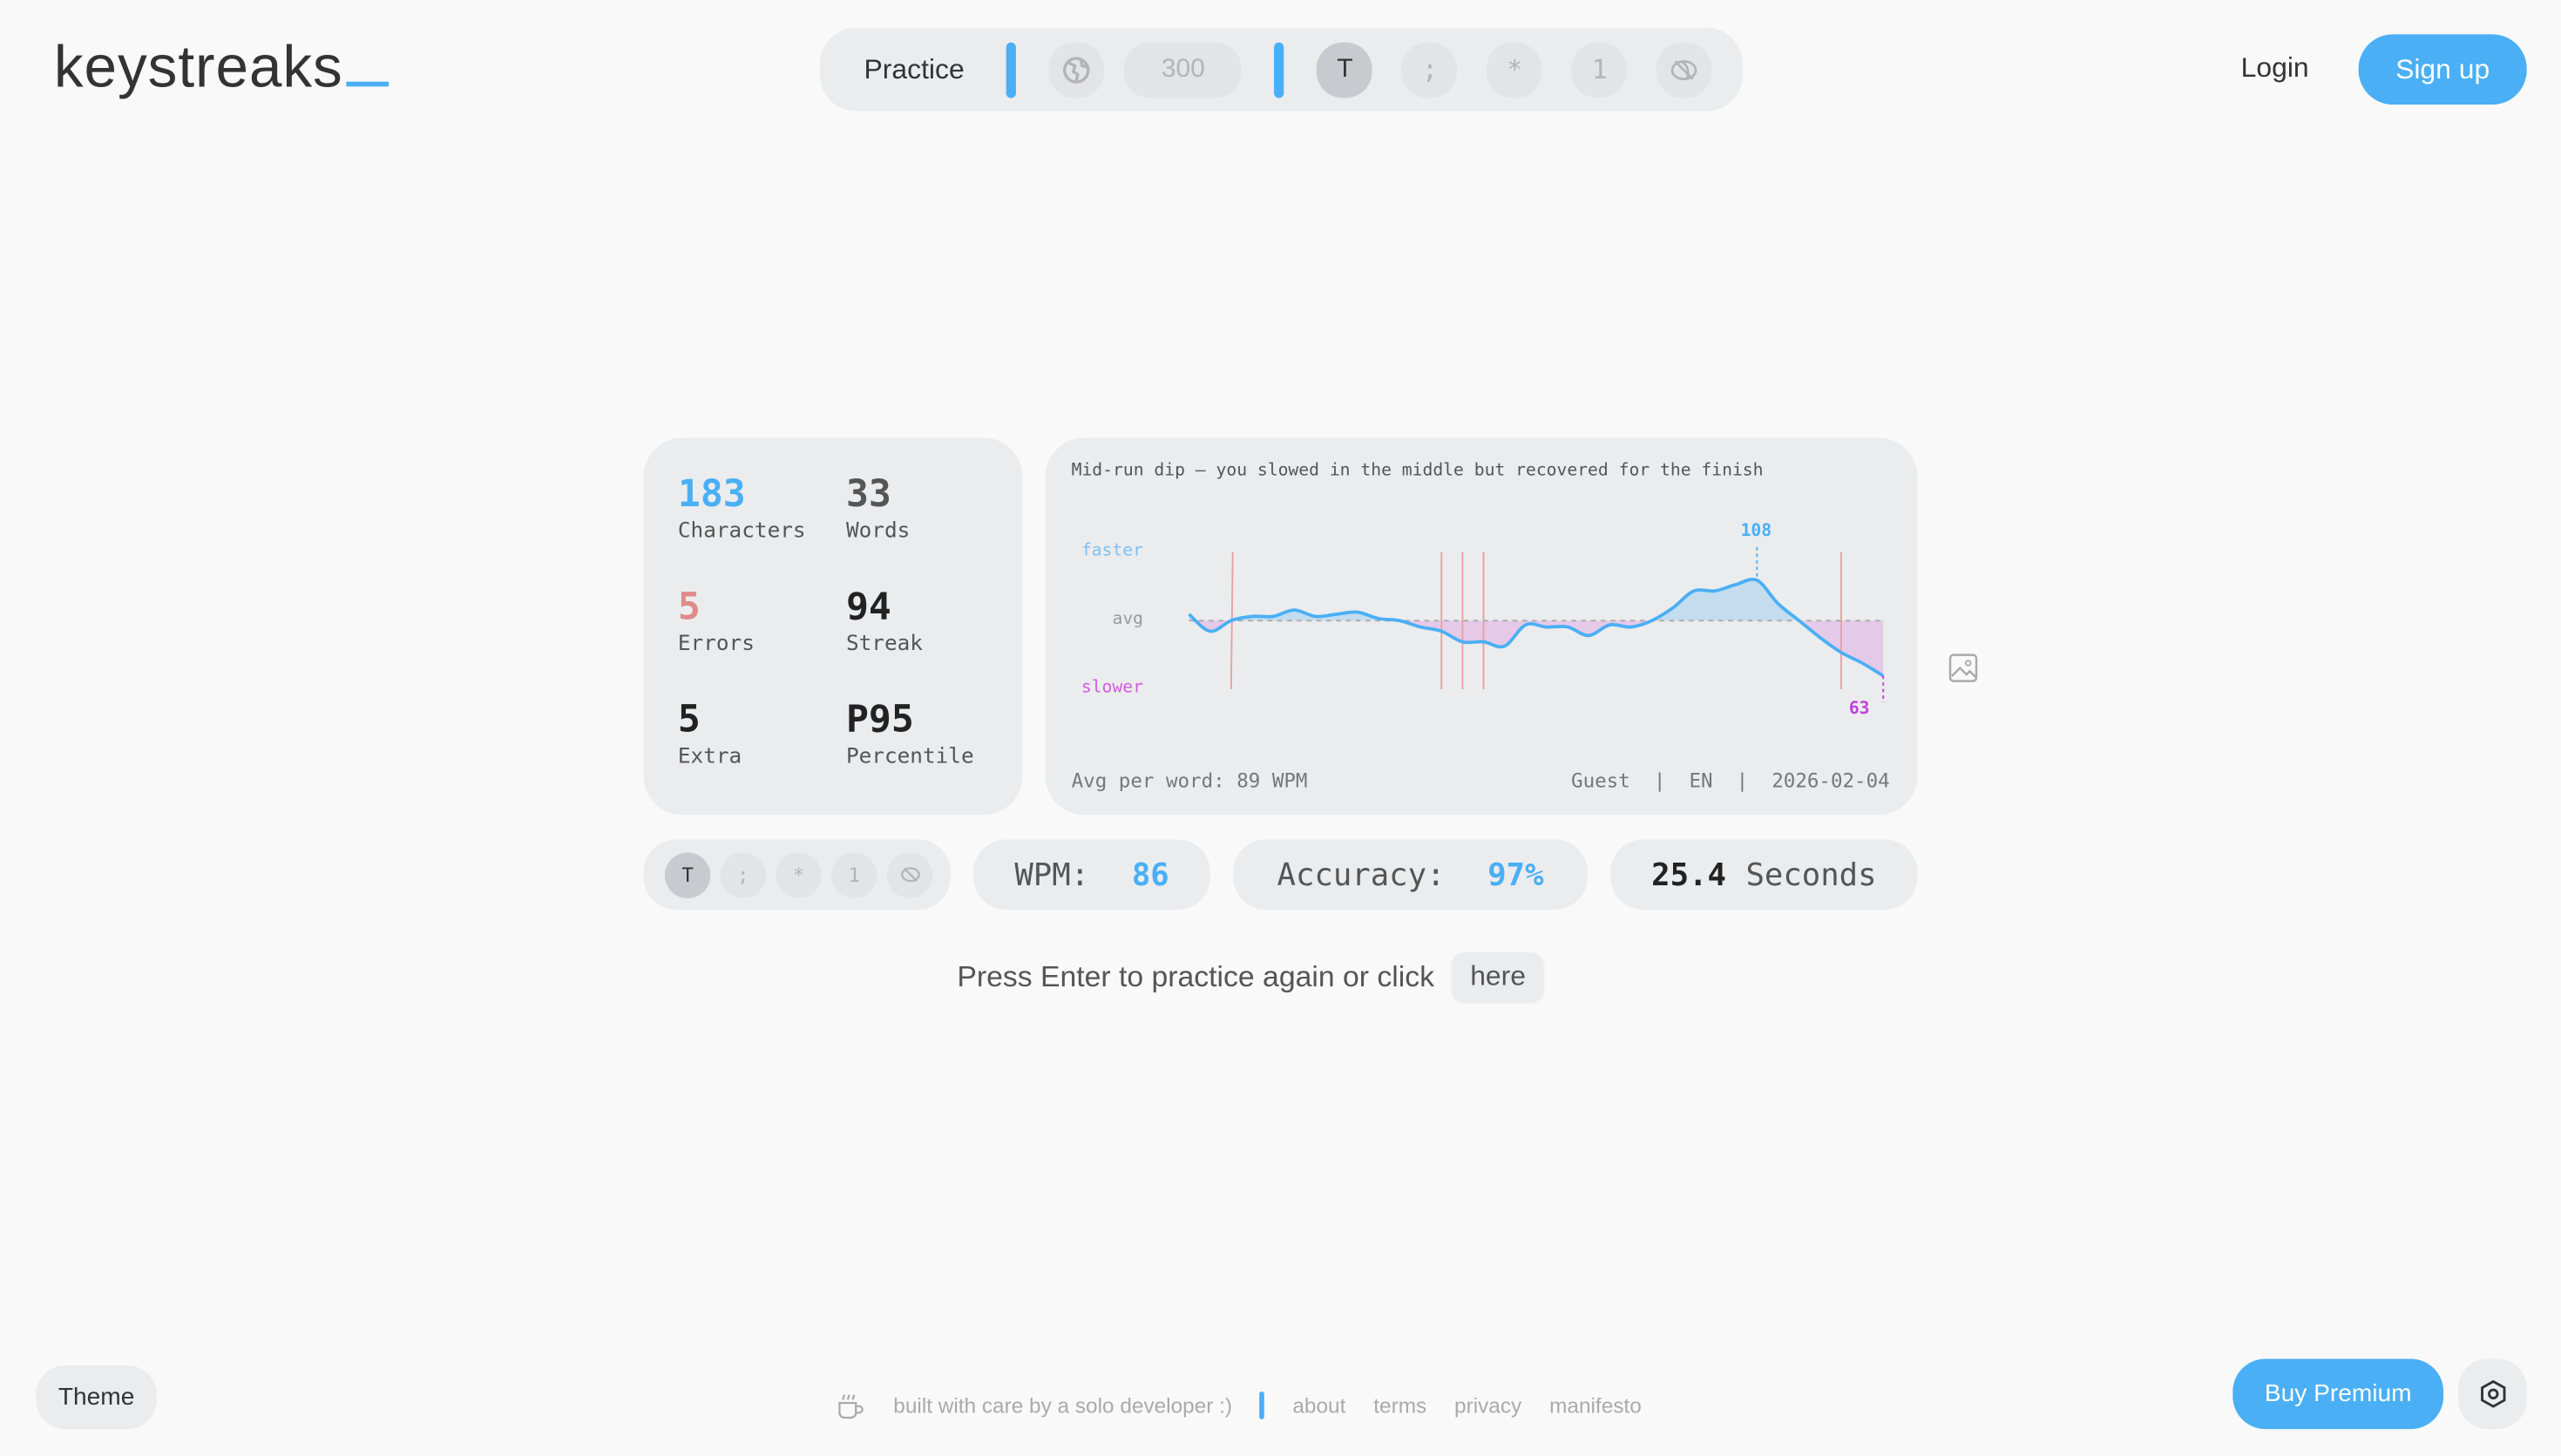  I want to click on mode-toolbar: Practice 300 T ; * 1, so click(1281, 69).